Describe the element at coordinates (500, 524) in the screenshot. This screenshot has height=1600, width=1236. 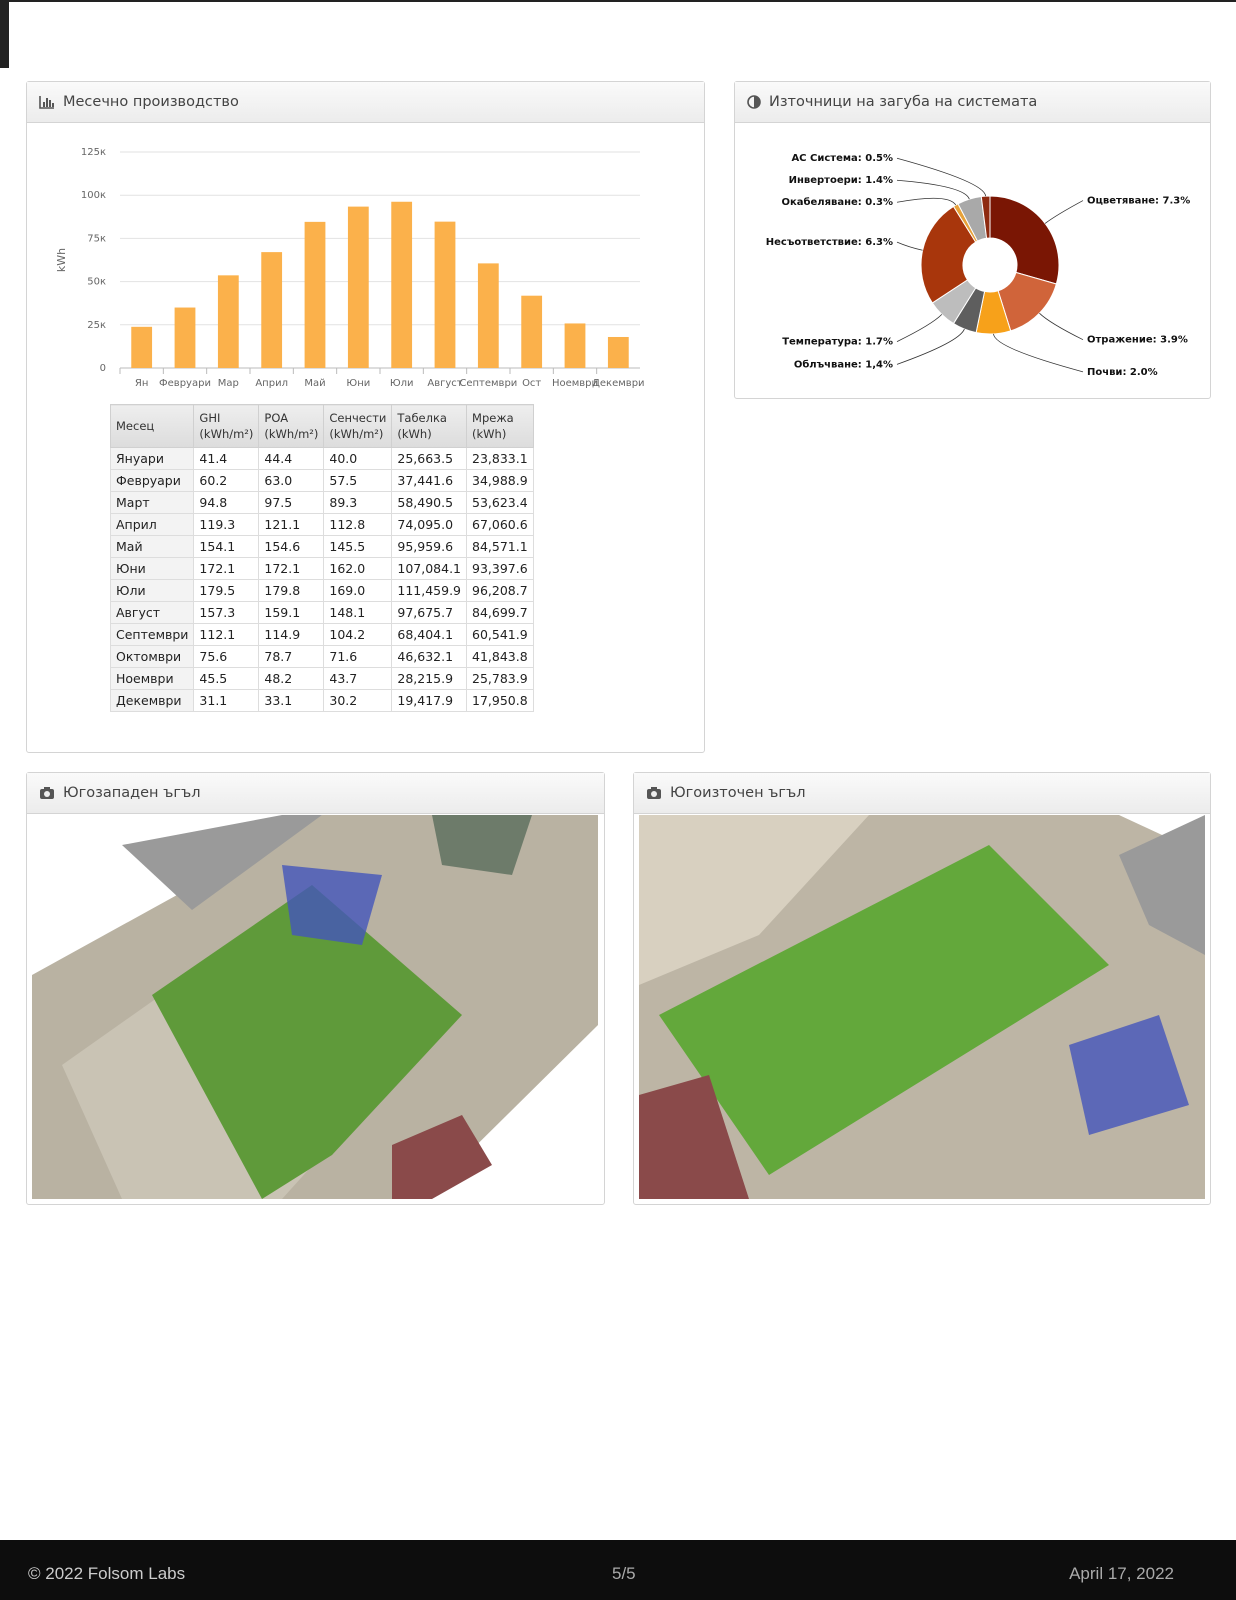
I see `table-cell: 67,060.6` at that location.